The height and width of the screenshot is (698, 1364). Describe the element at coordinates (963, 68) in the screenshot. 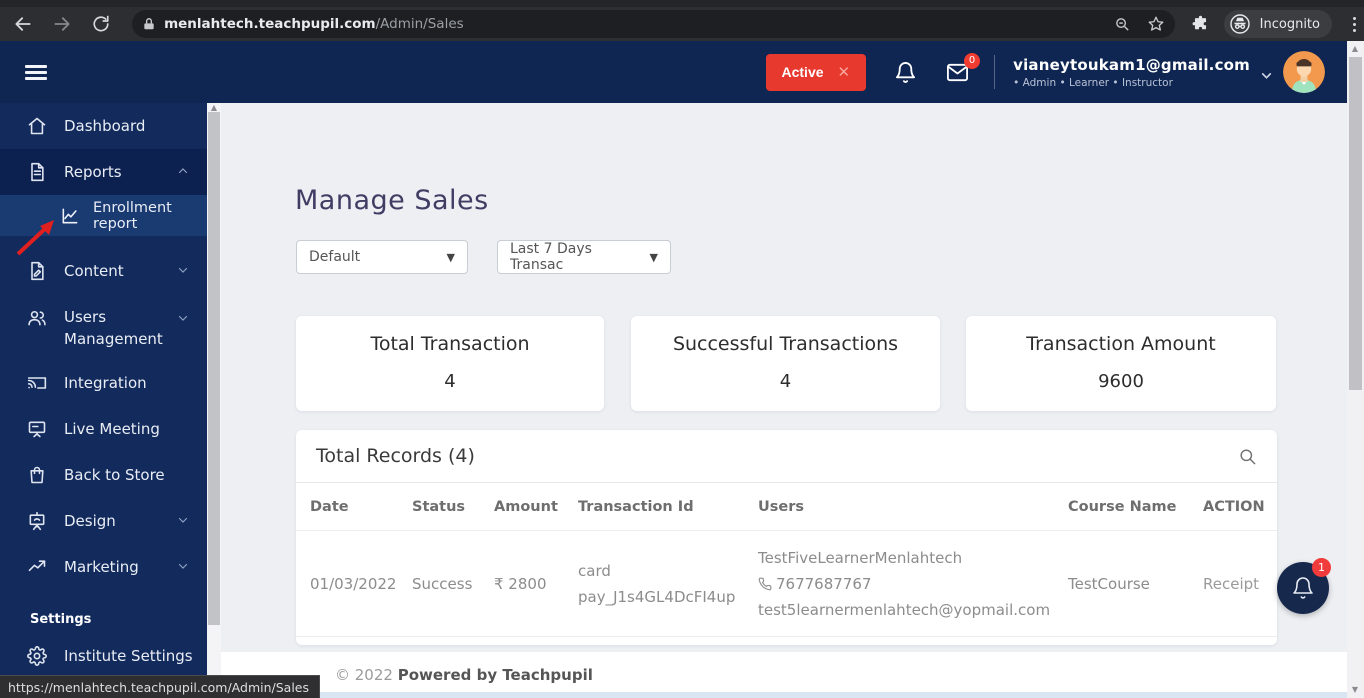

I see `messages-mail-icon: 0` at that location.